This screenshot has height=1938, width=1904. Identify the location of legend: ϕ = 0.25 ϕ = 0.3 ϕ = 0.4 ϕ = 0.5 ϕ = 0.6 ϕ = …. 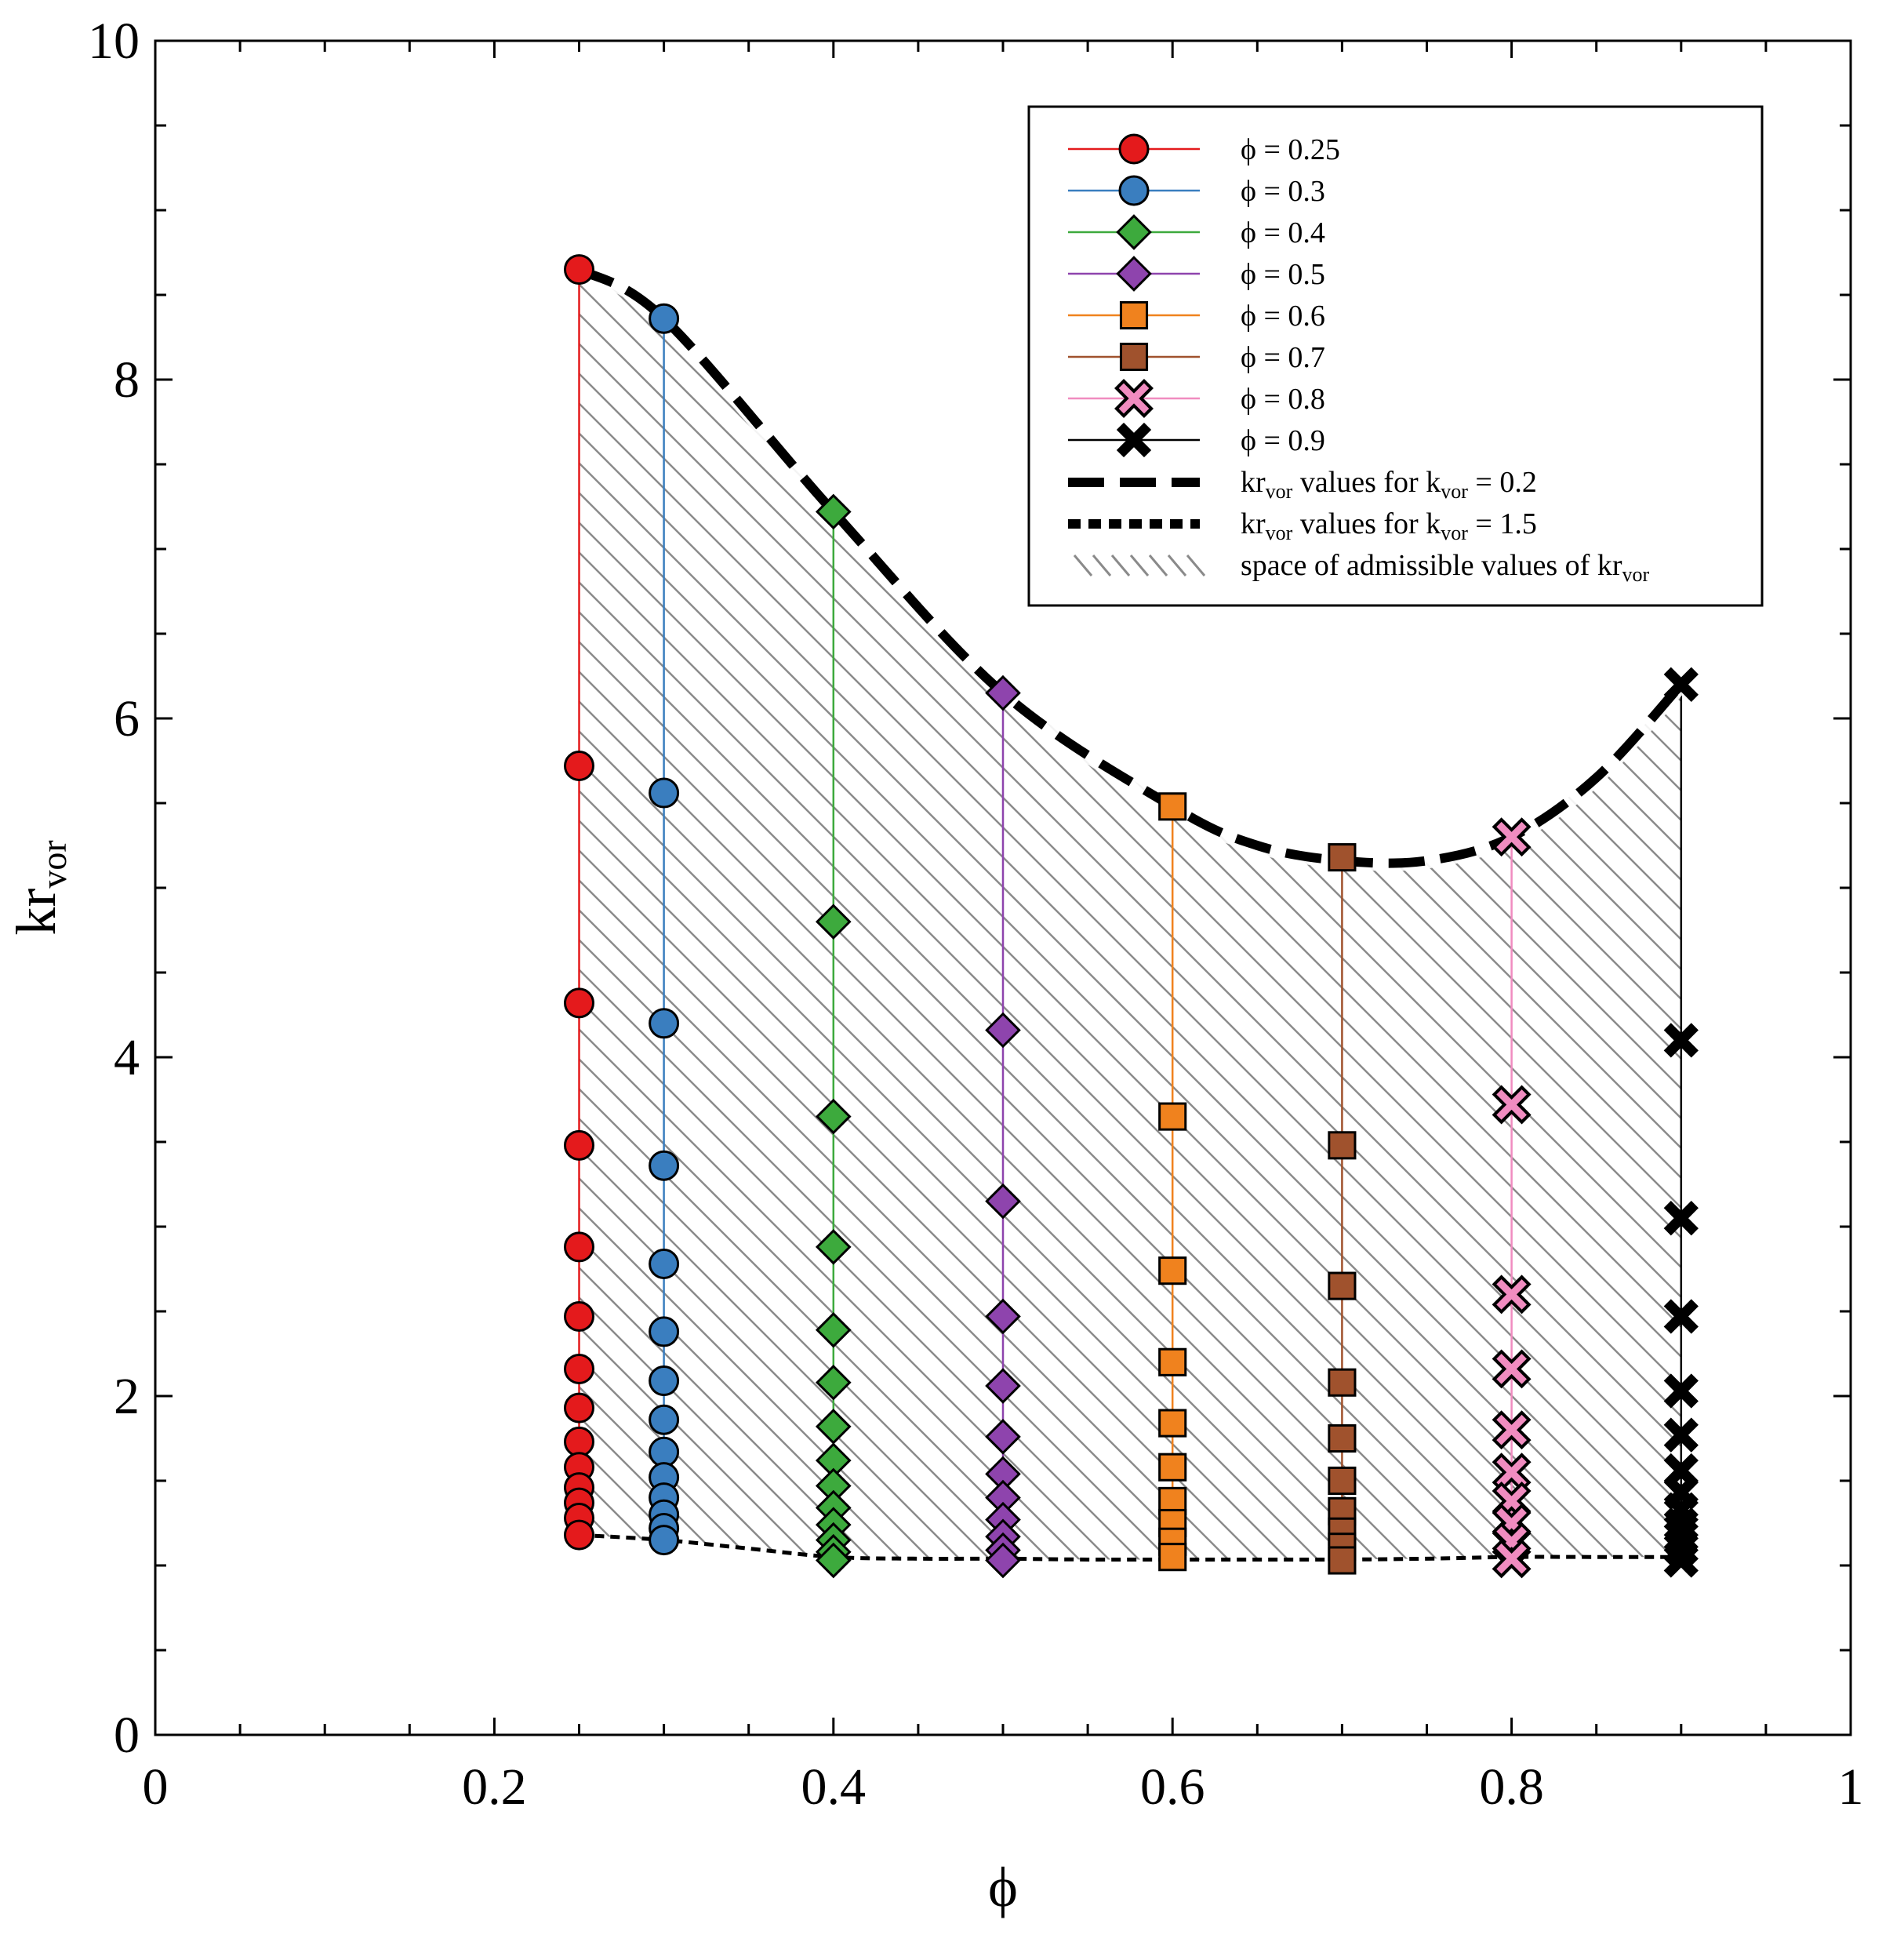
(1395, 356).